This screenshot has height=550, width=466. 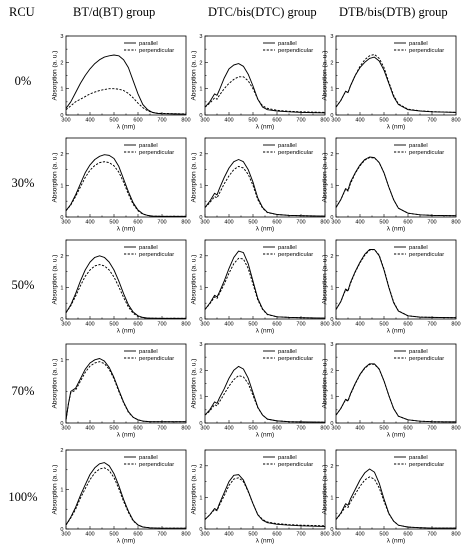 What do you see at coordinates (23, 81) in the screenshot?
I see `row-label-0: 0%` at bounding box center [23, 81].